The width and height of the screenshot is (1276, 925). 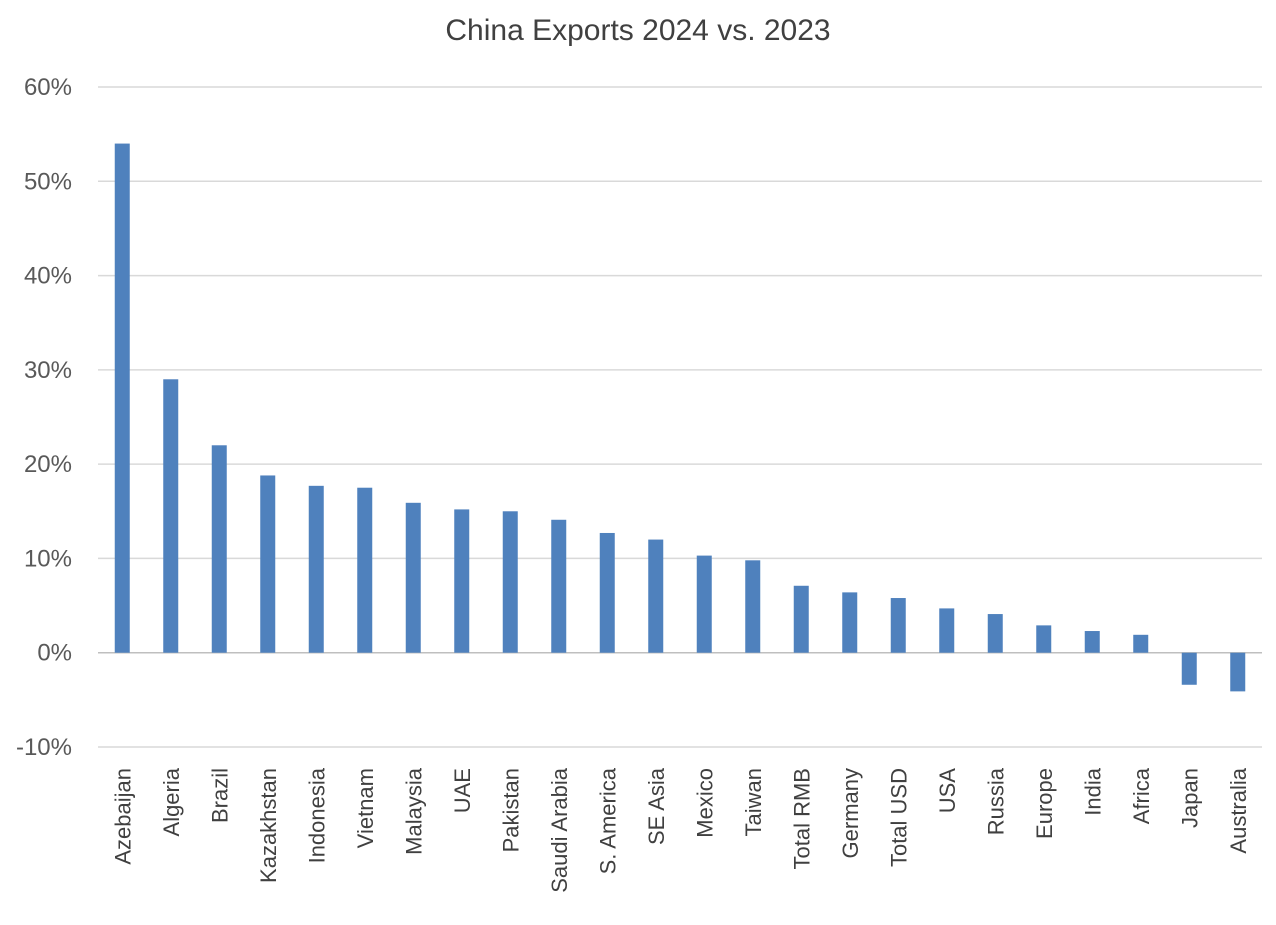 What do you see at coordinates (48, 464) in the screenshot?
I see `y-tick-label: 20%` at bounding box center [48, 464].